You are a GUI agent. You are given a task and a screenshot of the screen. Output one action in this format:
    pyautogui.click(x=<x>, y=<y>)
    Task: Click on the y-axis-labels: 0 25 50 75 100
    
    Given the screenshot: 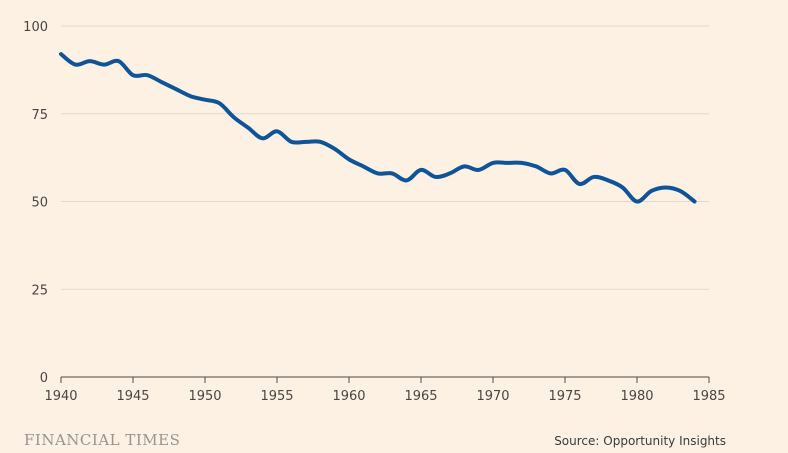 What is the action you would take?
    pyautogui.click(x=35, y=203)
    